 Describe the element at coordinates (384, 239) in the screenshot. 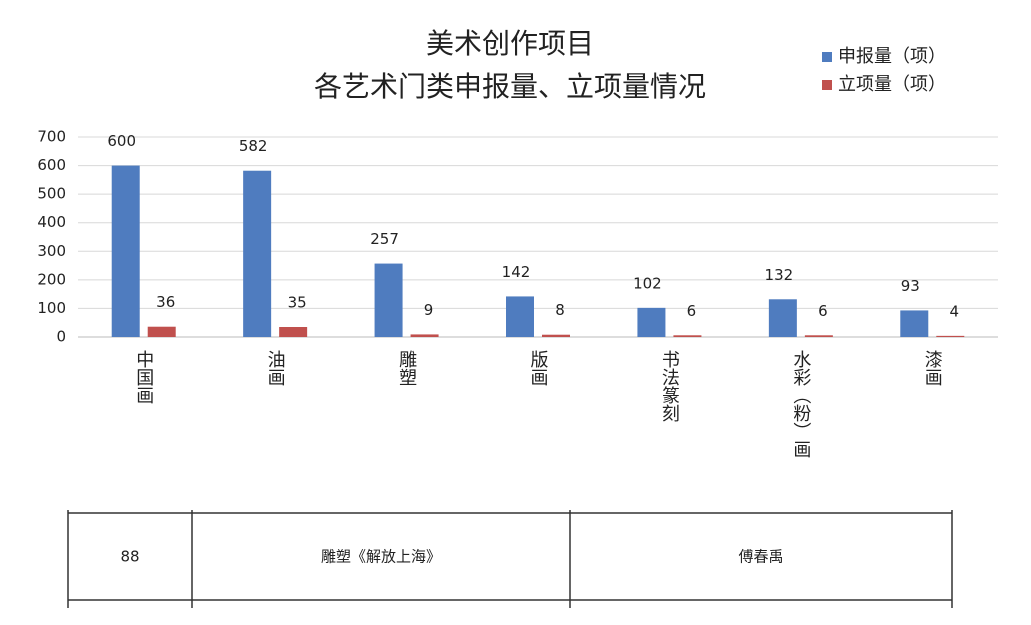

I see `value-label: 257` at that location.